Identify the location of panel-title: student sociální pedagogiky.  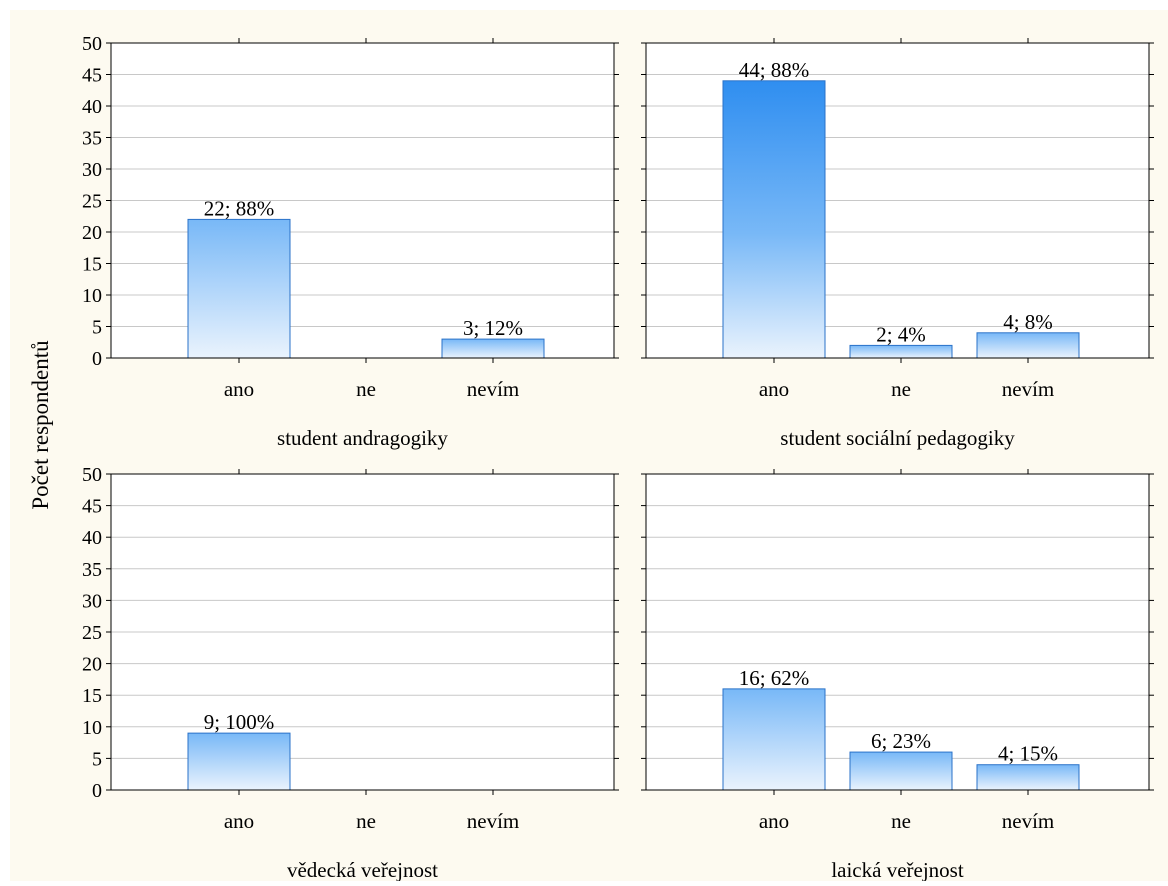
(897, 438).